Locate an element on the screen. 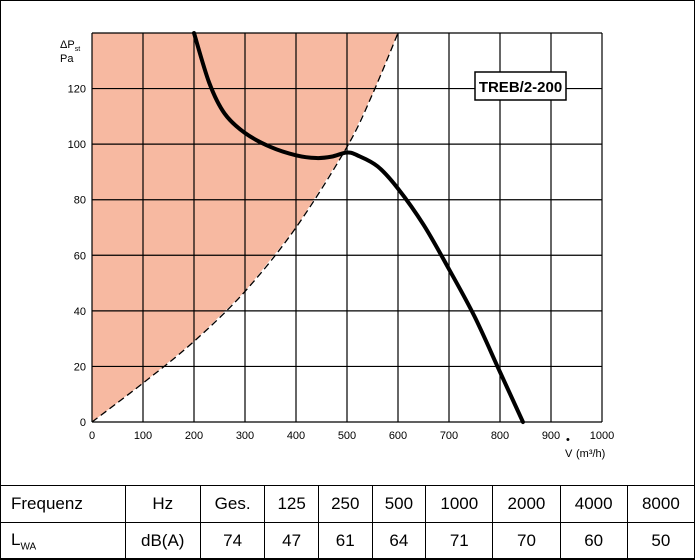 The image size is (695, 560). x-tick-label: 900 is located at coordinates (551, 436).